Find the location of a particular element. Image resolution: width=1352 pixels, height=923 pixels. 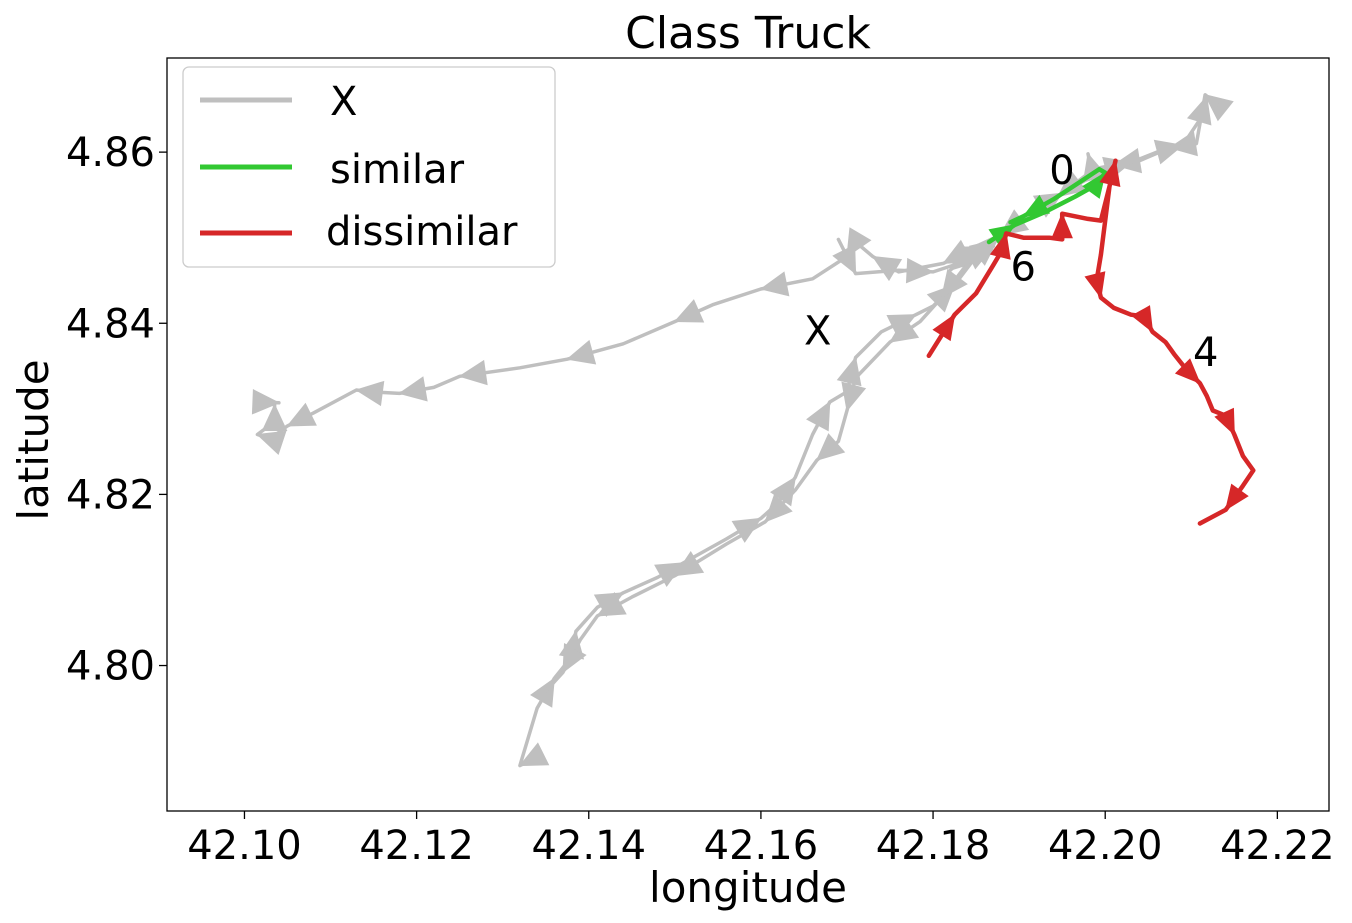

legend-label-similar: similar is located at coordinates (397, 170).